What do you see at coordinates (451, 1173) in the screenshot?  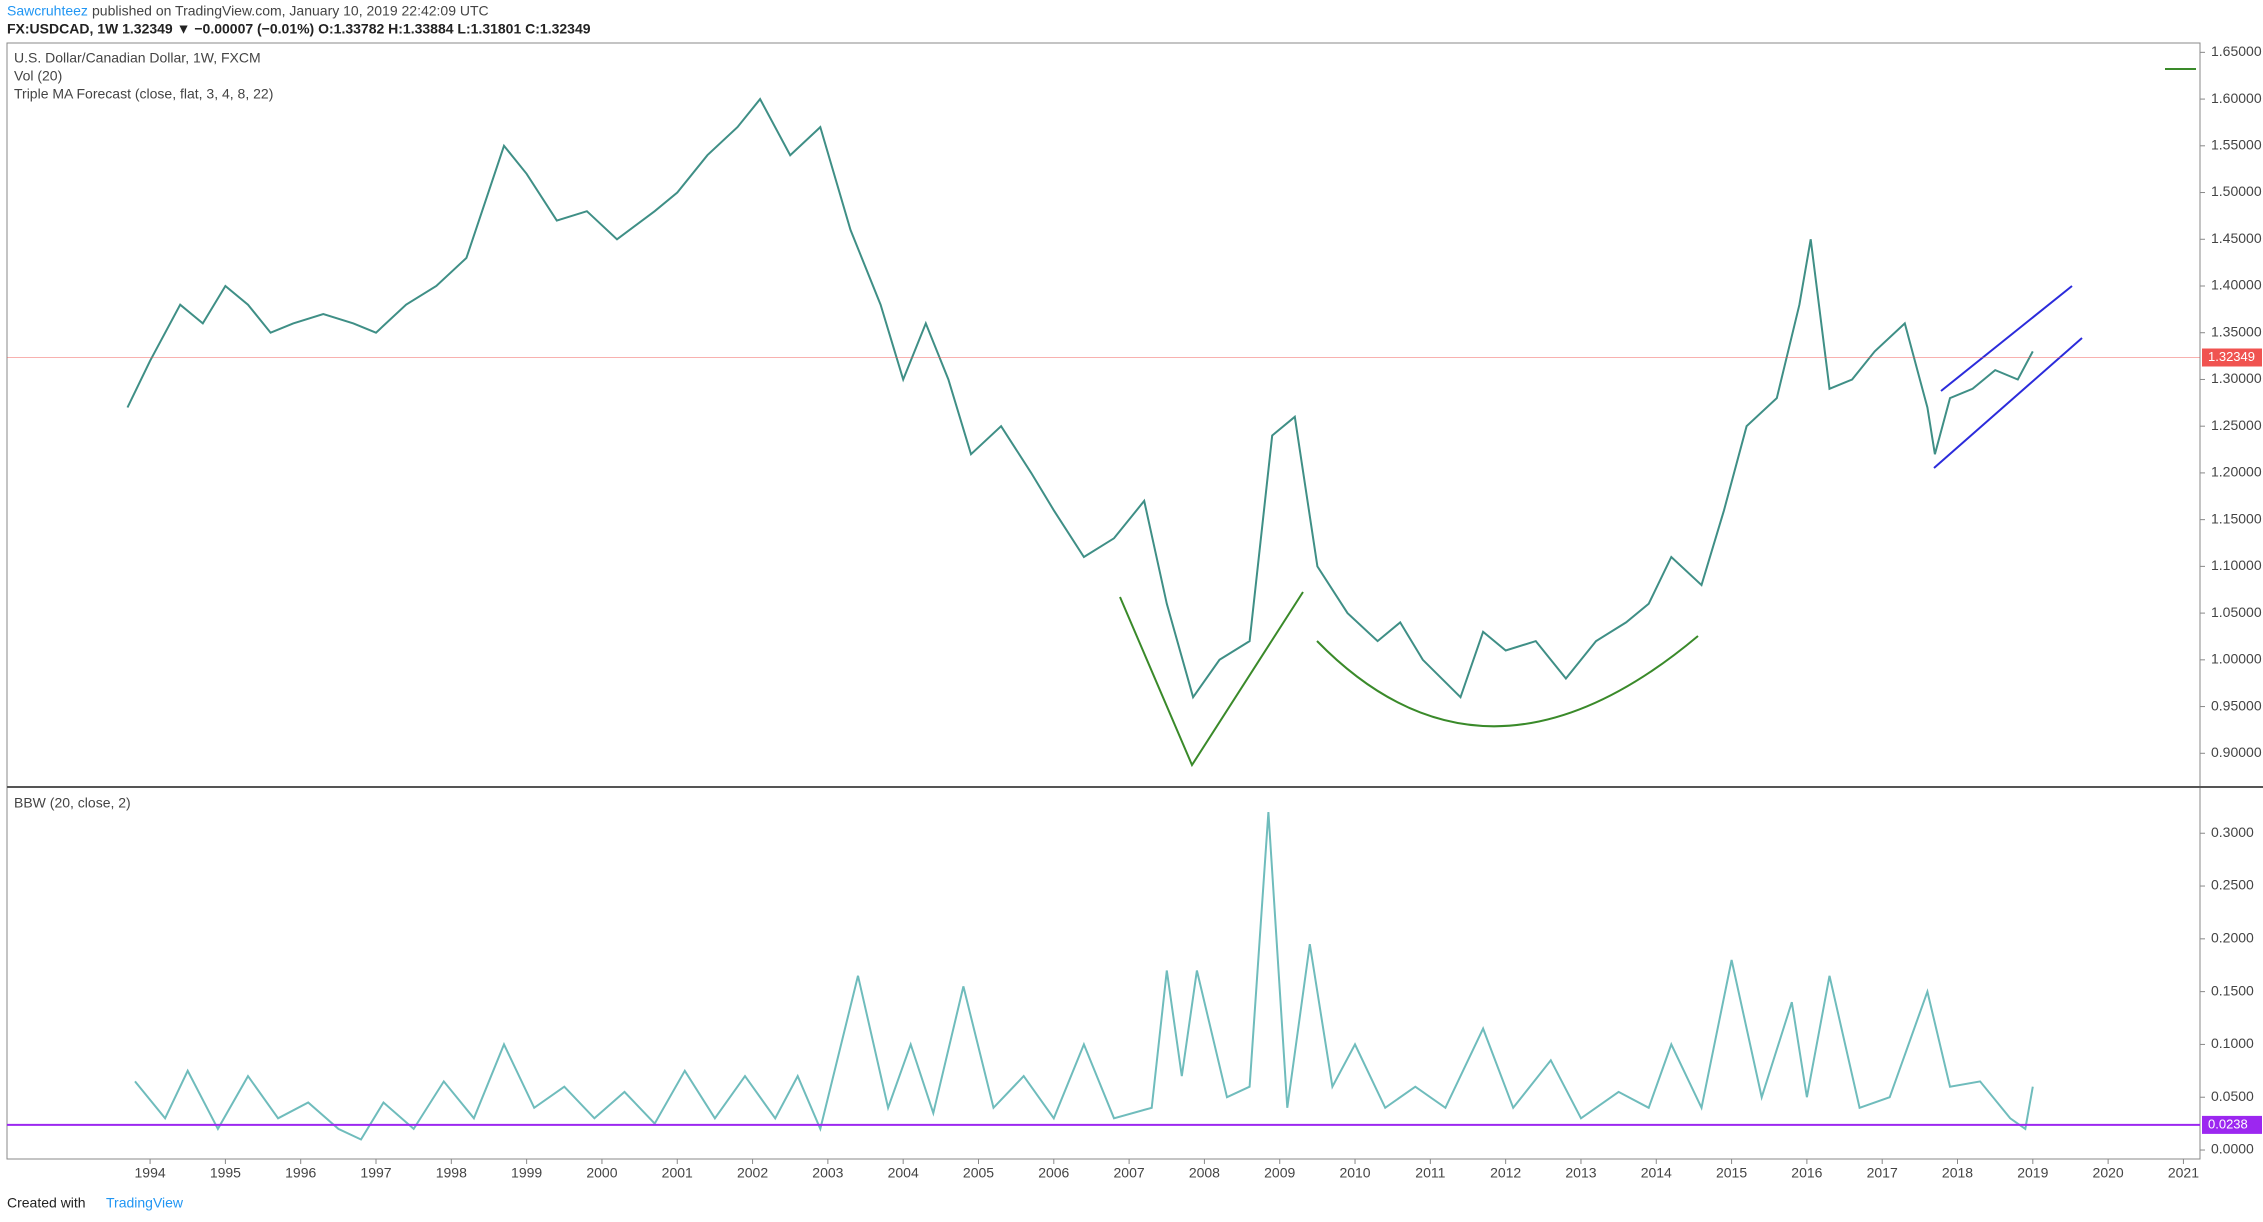 I see `x-tick-label: 1998` at bounding box center [451, 1173].